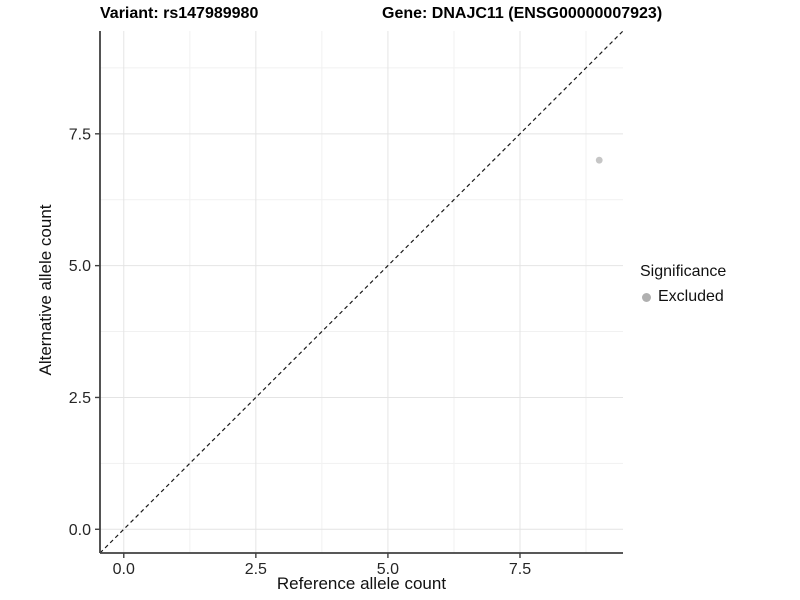 The image size is (800, 600). What do you see at coordinates (683, 271) in the screenshot?
I see `legend-title: Significance` at bounding box center [683, 271].